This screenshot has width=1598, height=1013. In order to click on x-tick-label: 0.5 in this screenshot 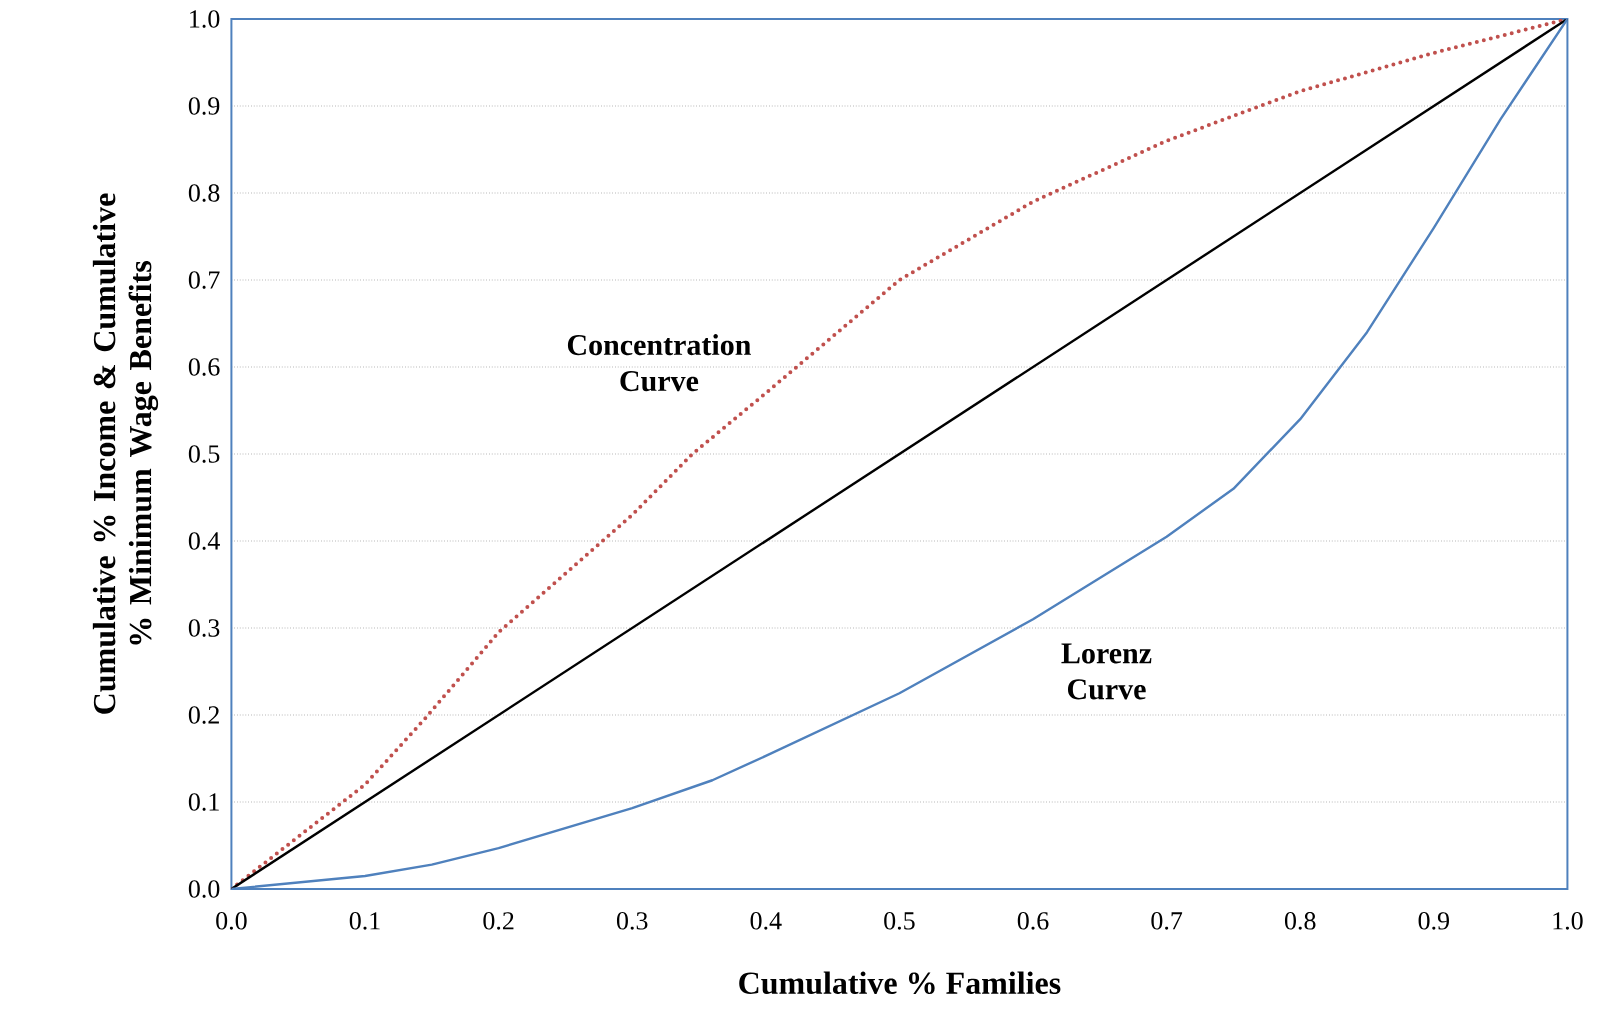, I will do `click(899, 921)`.